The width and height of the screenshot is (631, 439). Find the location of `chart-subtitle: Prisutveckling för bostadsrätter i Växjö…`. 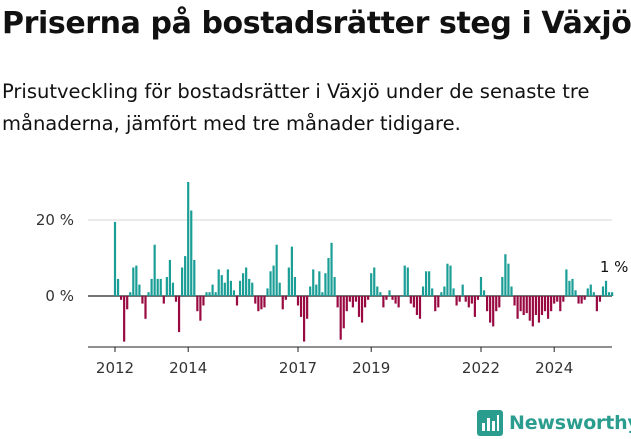

chart-subtitle: Prisutveckling för bostadsrätter i Växjö… is located at coordinates (296, 107).